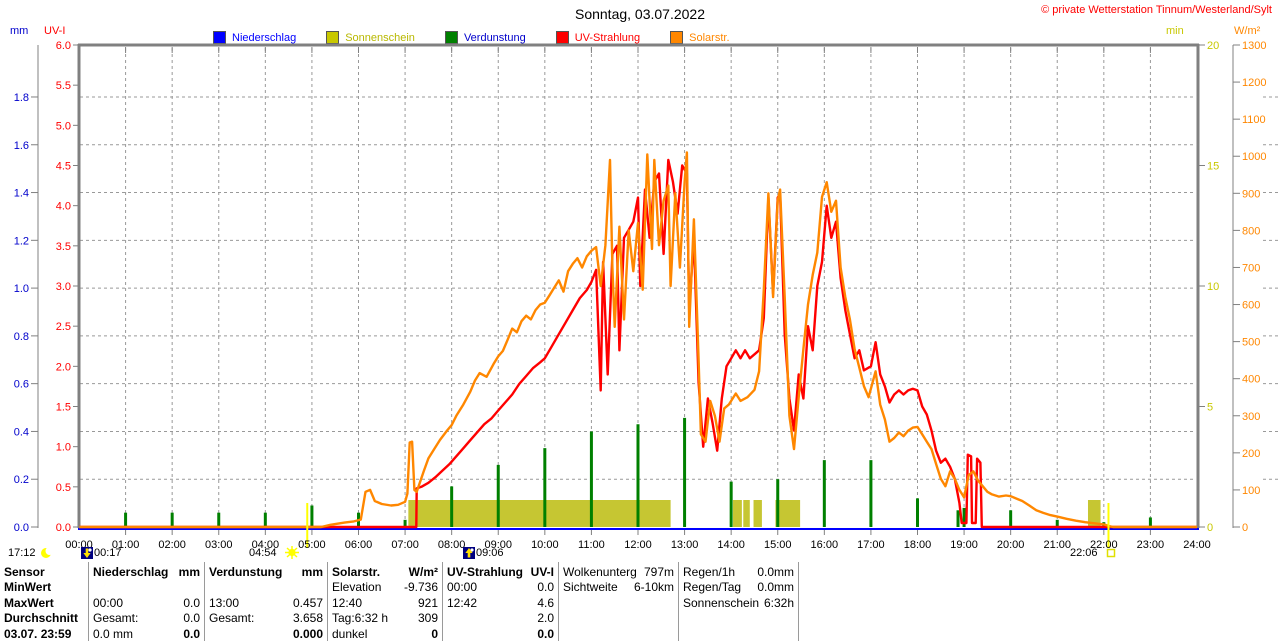 The height and width of the screenshot is (642, 1280). I want to click on table-row: Solarstr. W/m², so click(385, 572).